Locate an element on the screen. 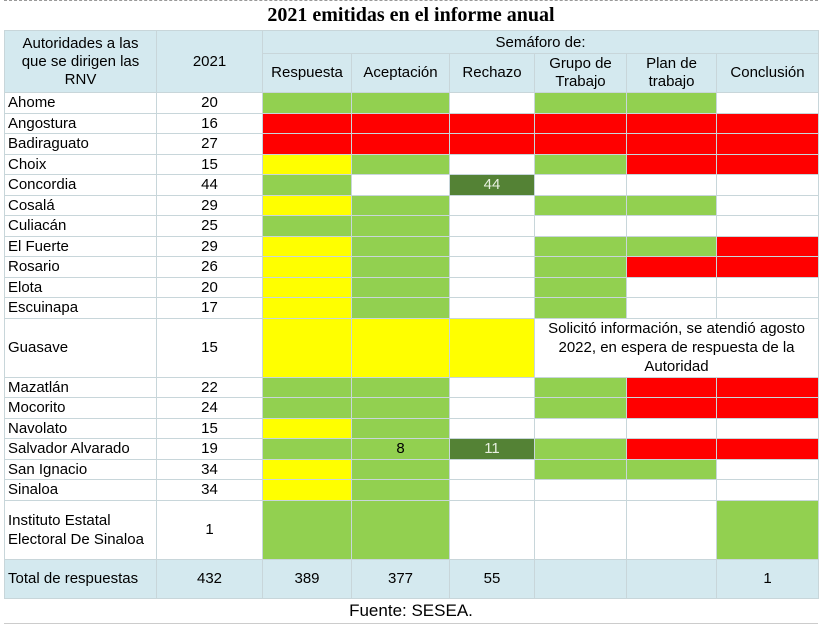  total-cell: 1 is located at coordinates (767, 578).